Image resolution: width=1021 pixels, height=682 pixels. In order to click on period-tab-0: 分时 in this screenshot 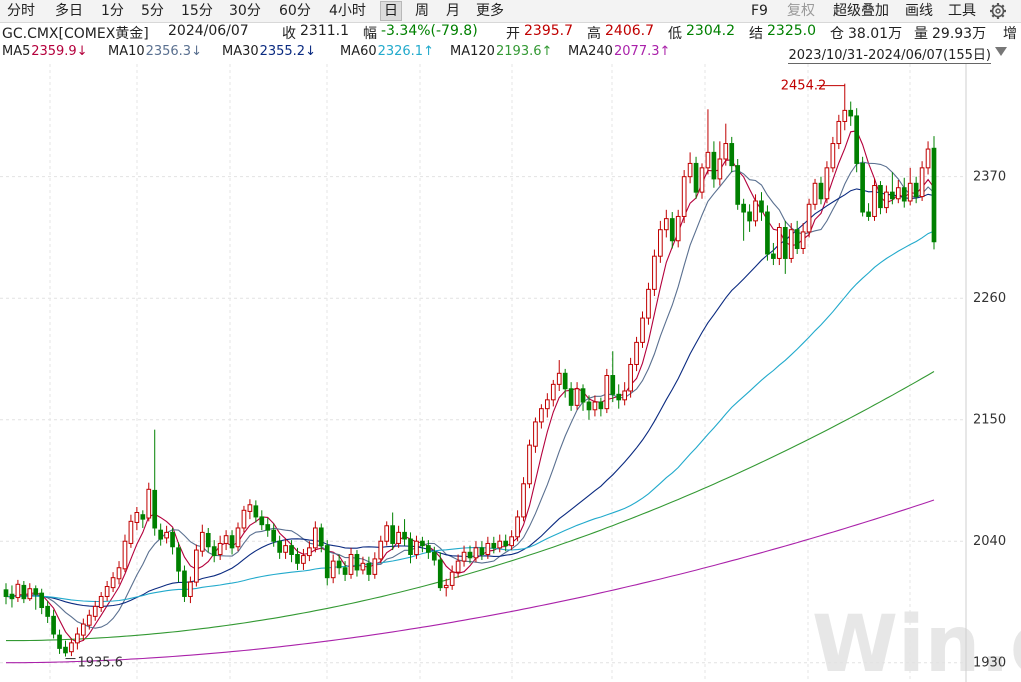, I will do `click(21, 11)`.